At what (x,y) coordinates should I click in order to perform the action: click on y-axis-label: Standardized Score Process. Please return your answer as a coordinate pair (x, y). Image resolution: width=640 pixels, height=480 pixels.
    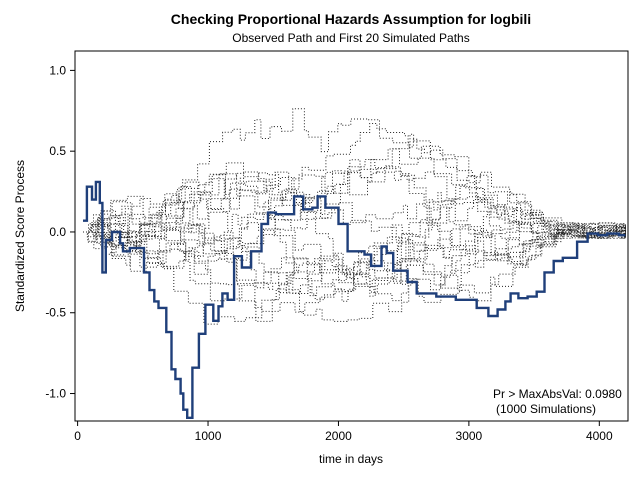
    Looking at the image, I should click on (20, 236).